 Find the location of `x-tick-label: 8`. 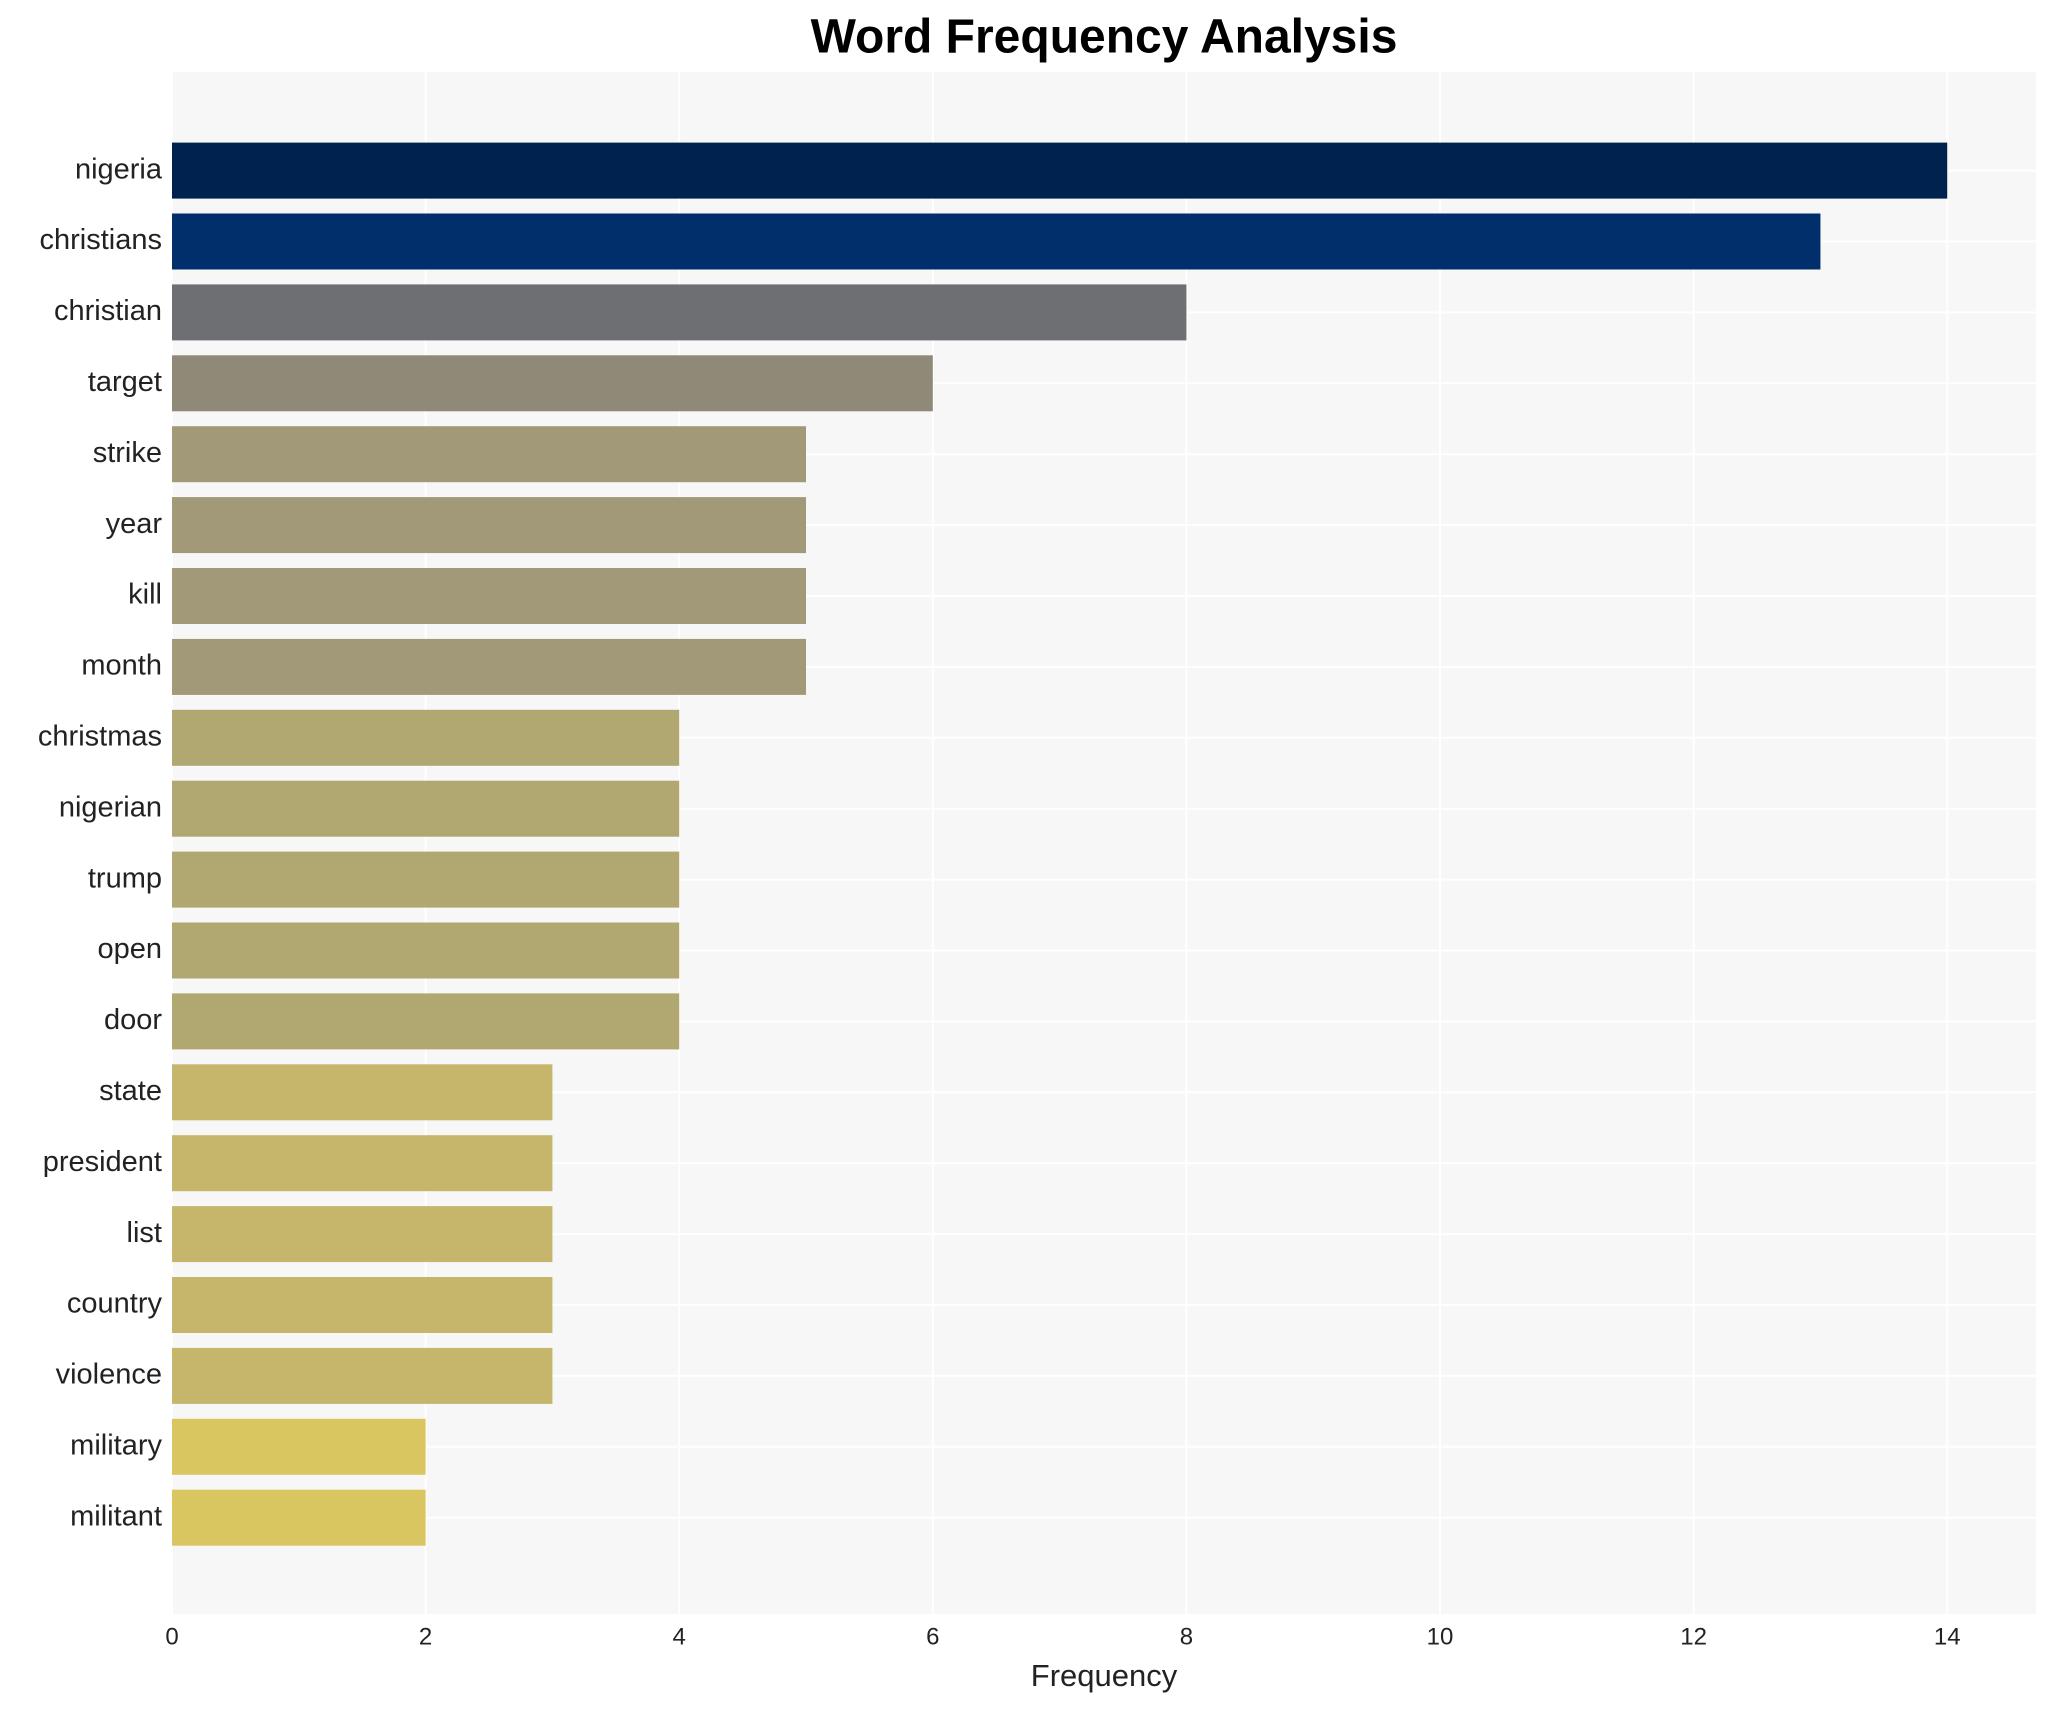

x-tick-label: 8 is located at coordinates (1186, 1636).